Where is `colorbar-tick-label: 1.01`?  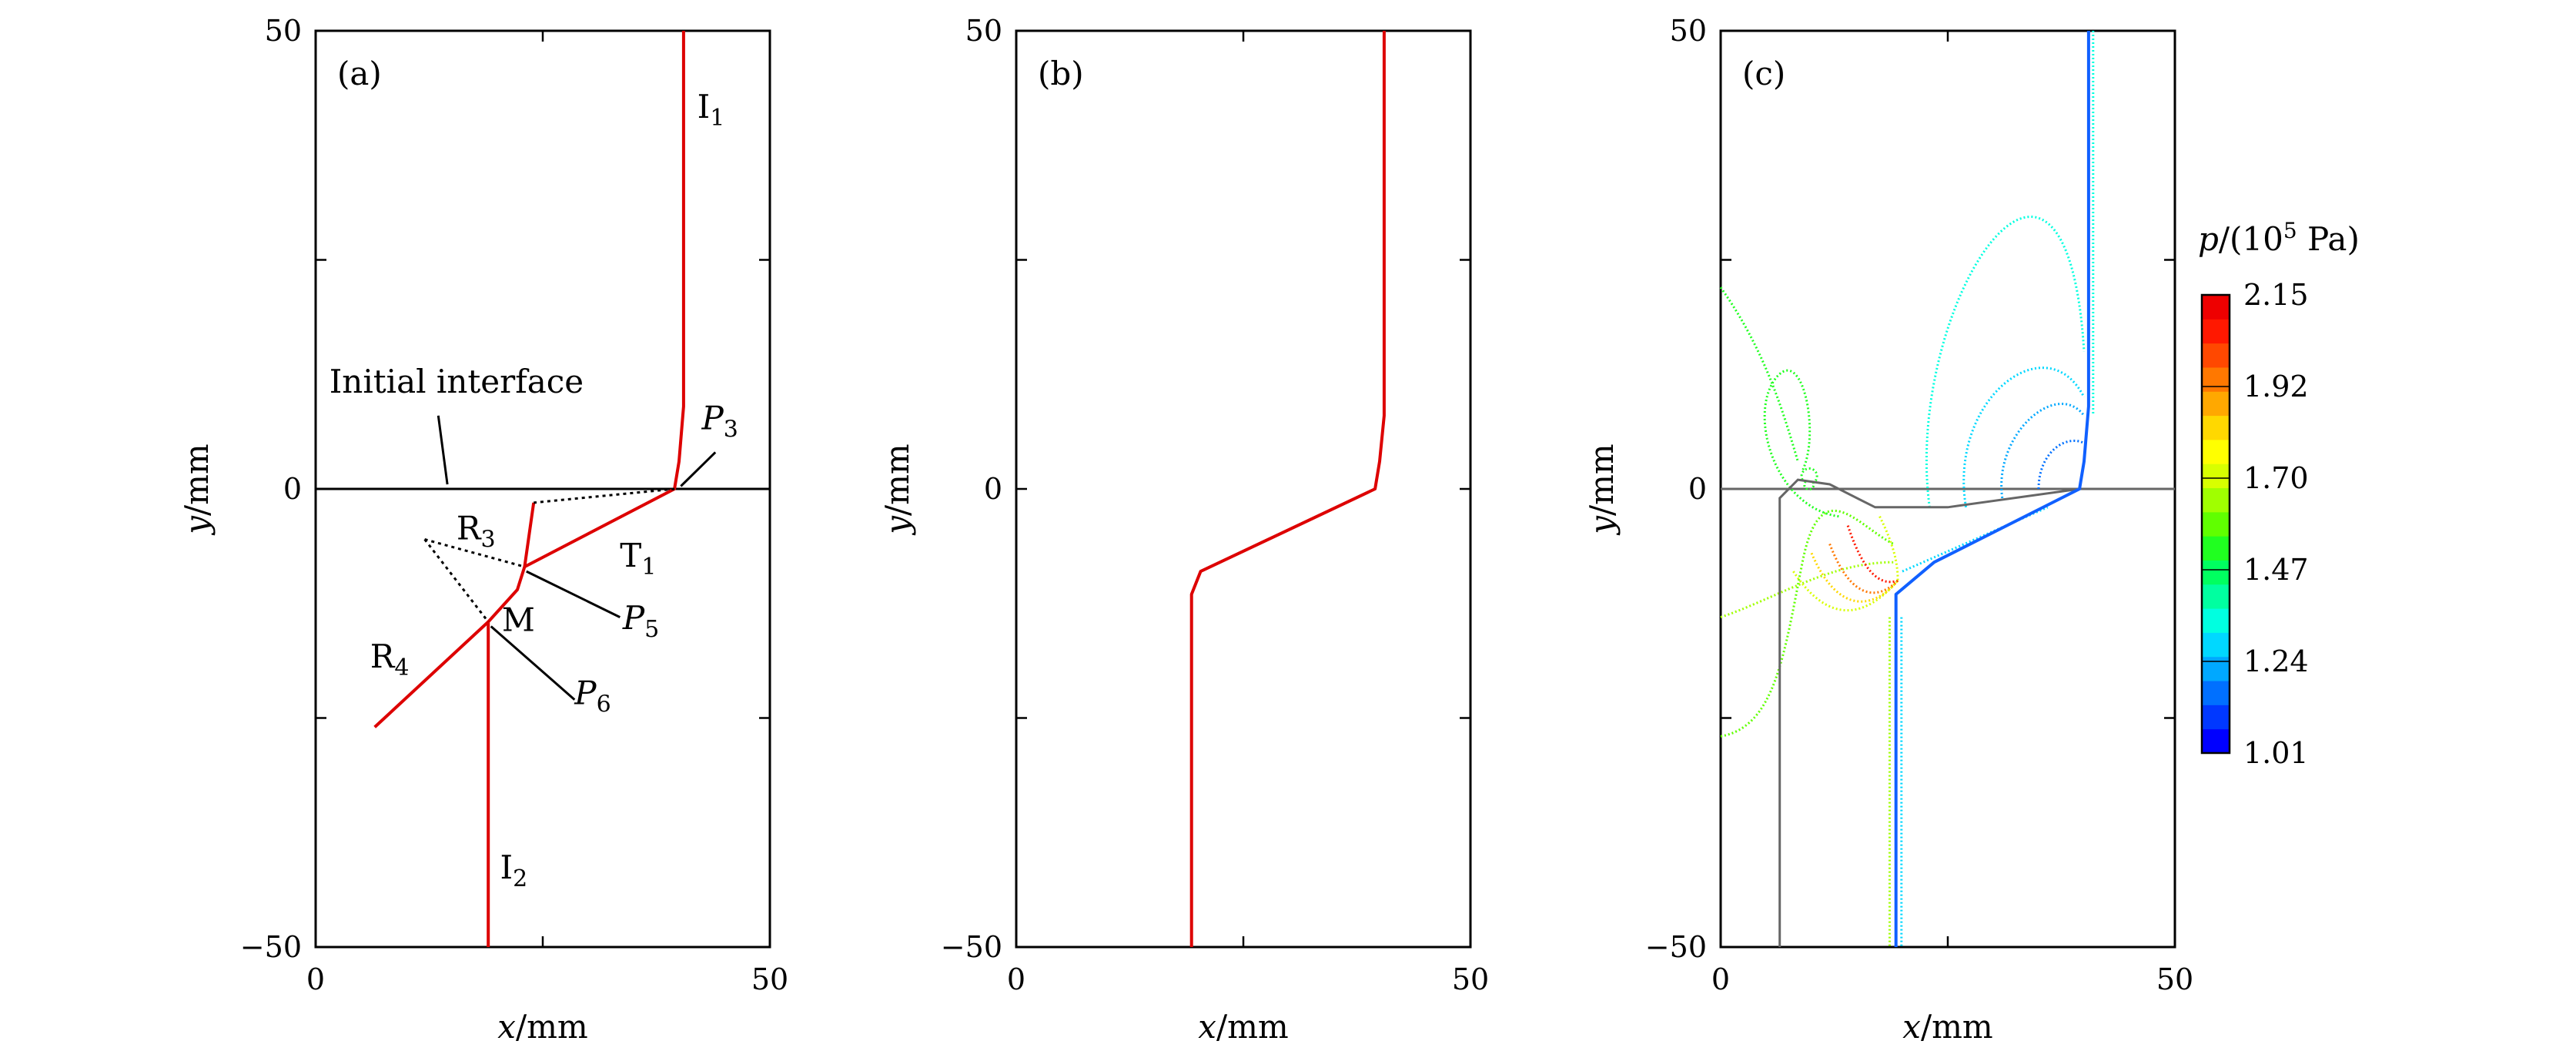
colorbar-tick-label: 1.01 is located at coordinates (2276, 753).